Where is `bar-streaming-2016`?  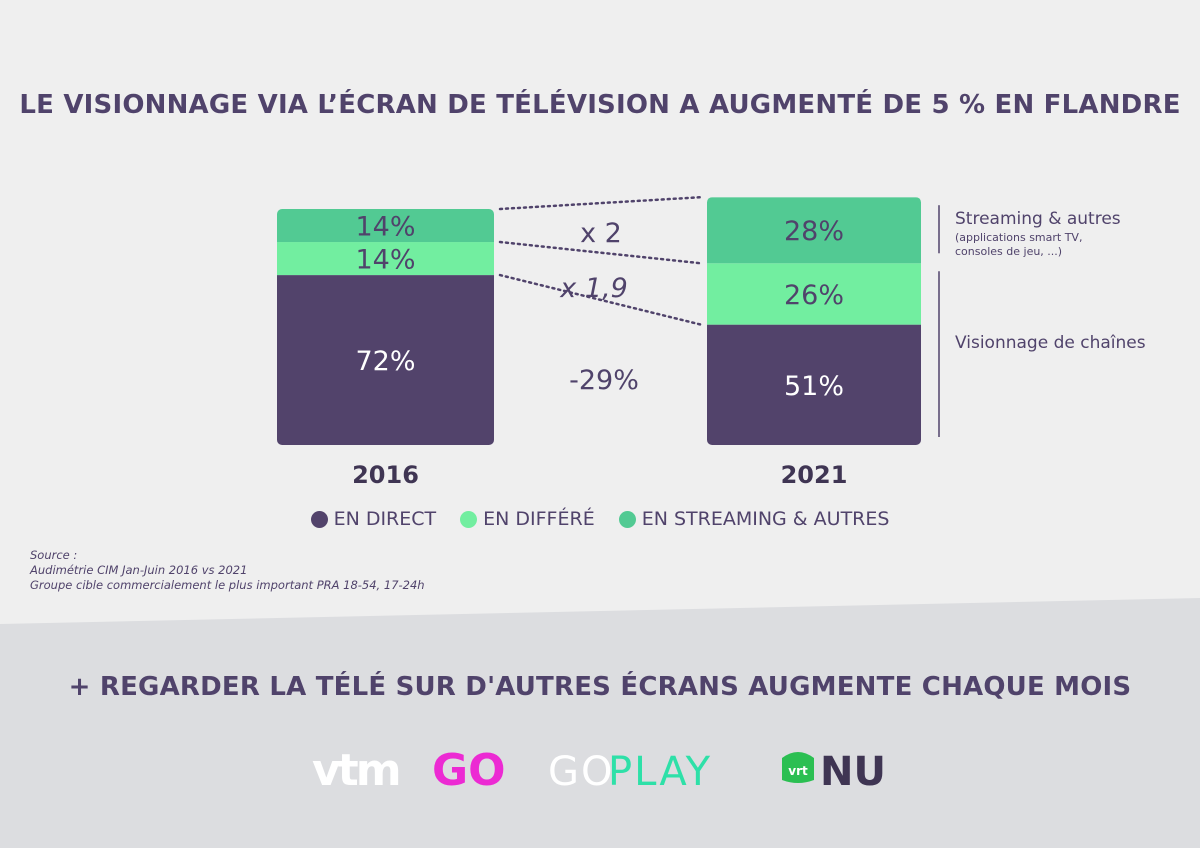 bar-streaming-2016 is located at coordinates (385, 226).